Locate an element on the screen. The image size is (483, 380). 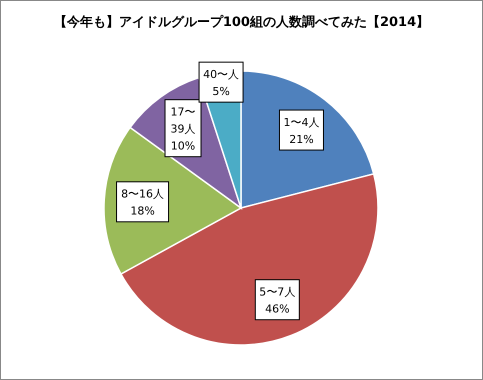
slice-label: 8〜16人 is located at coordinates (142, 194).